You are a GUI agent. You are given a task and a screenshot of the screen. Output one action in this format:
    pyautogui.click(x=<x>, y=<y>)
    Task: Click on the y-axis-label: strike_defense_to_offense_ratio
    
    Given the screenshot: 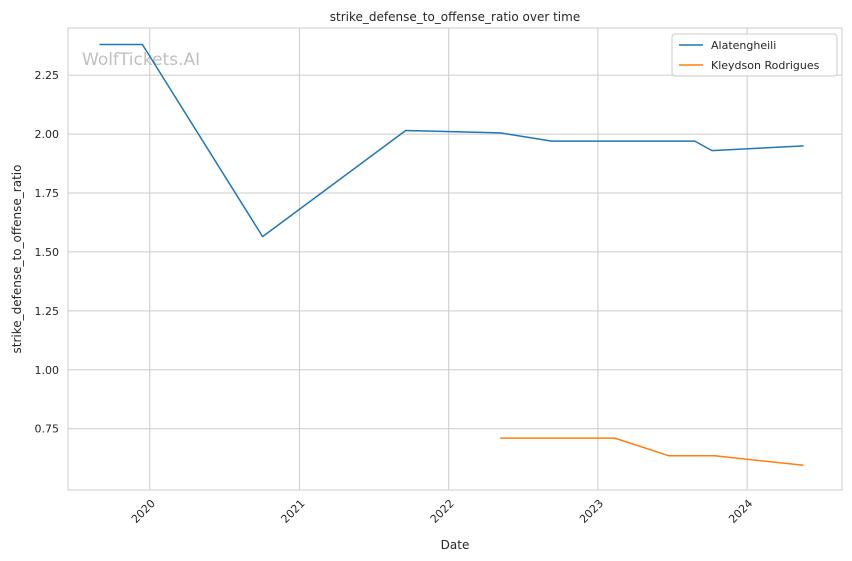 What is the action you would take?
    pyautogui.click(x=17, y=259)
    